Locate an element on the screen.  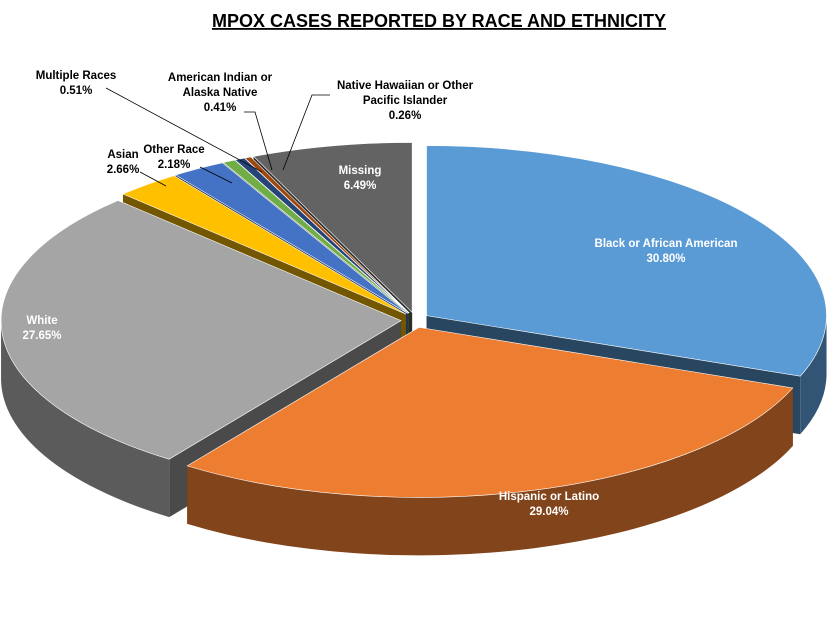
slice-label-other-race: Other Race 2.18% is located at coordinates (173, 157).